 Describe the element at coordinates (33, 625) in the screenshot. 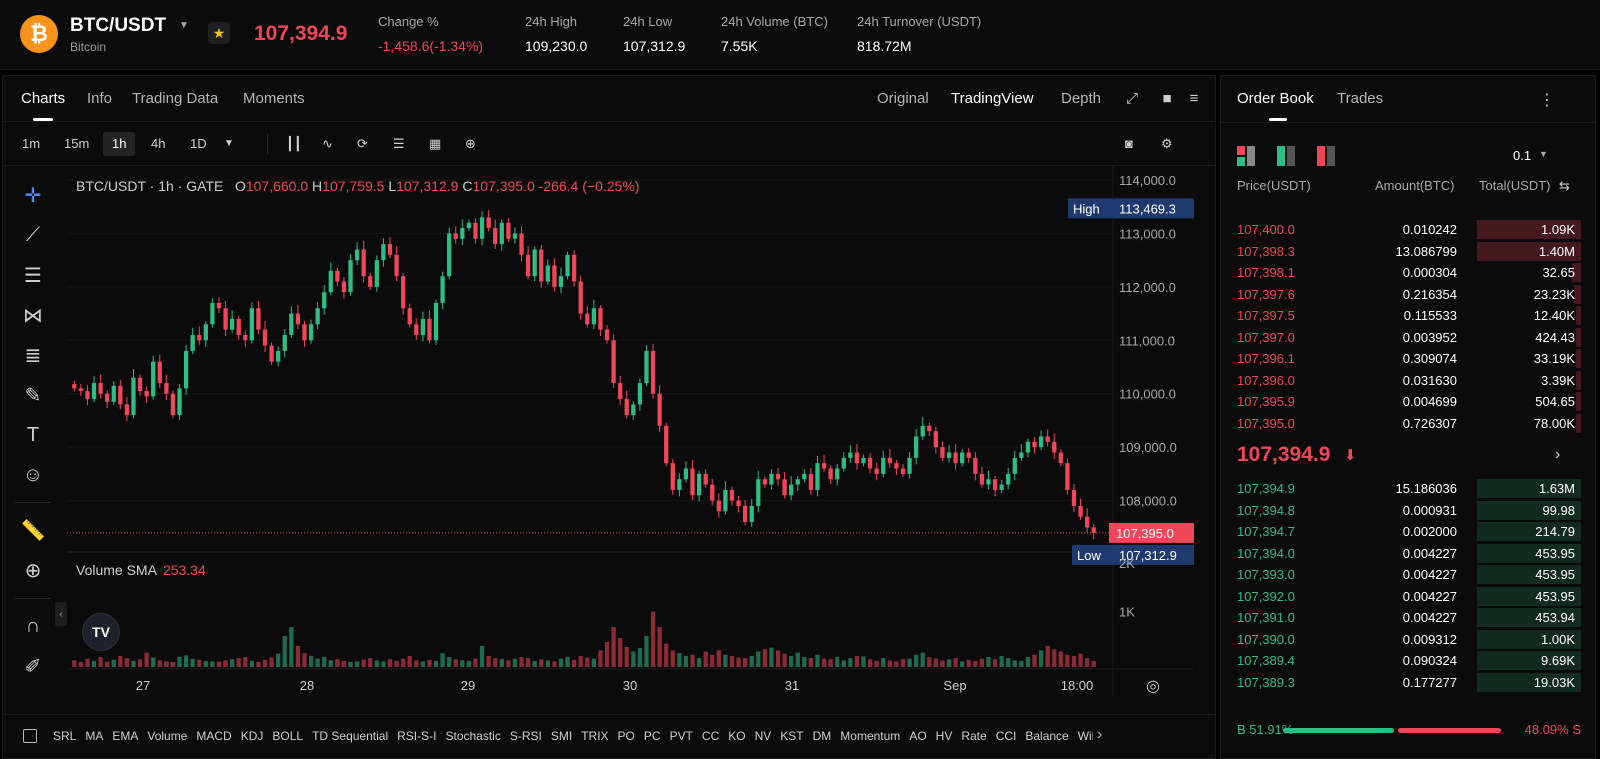

I see `magnet-icon: ∩` at that location.